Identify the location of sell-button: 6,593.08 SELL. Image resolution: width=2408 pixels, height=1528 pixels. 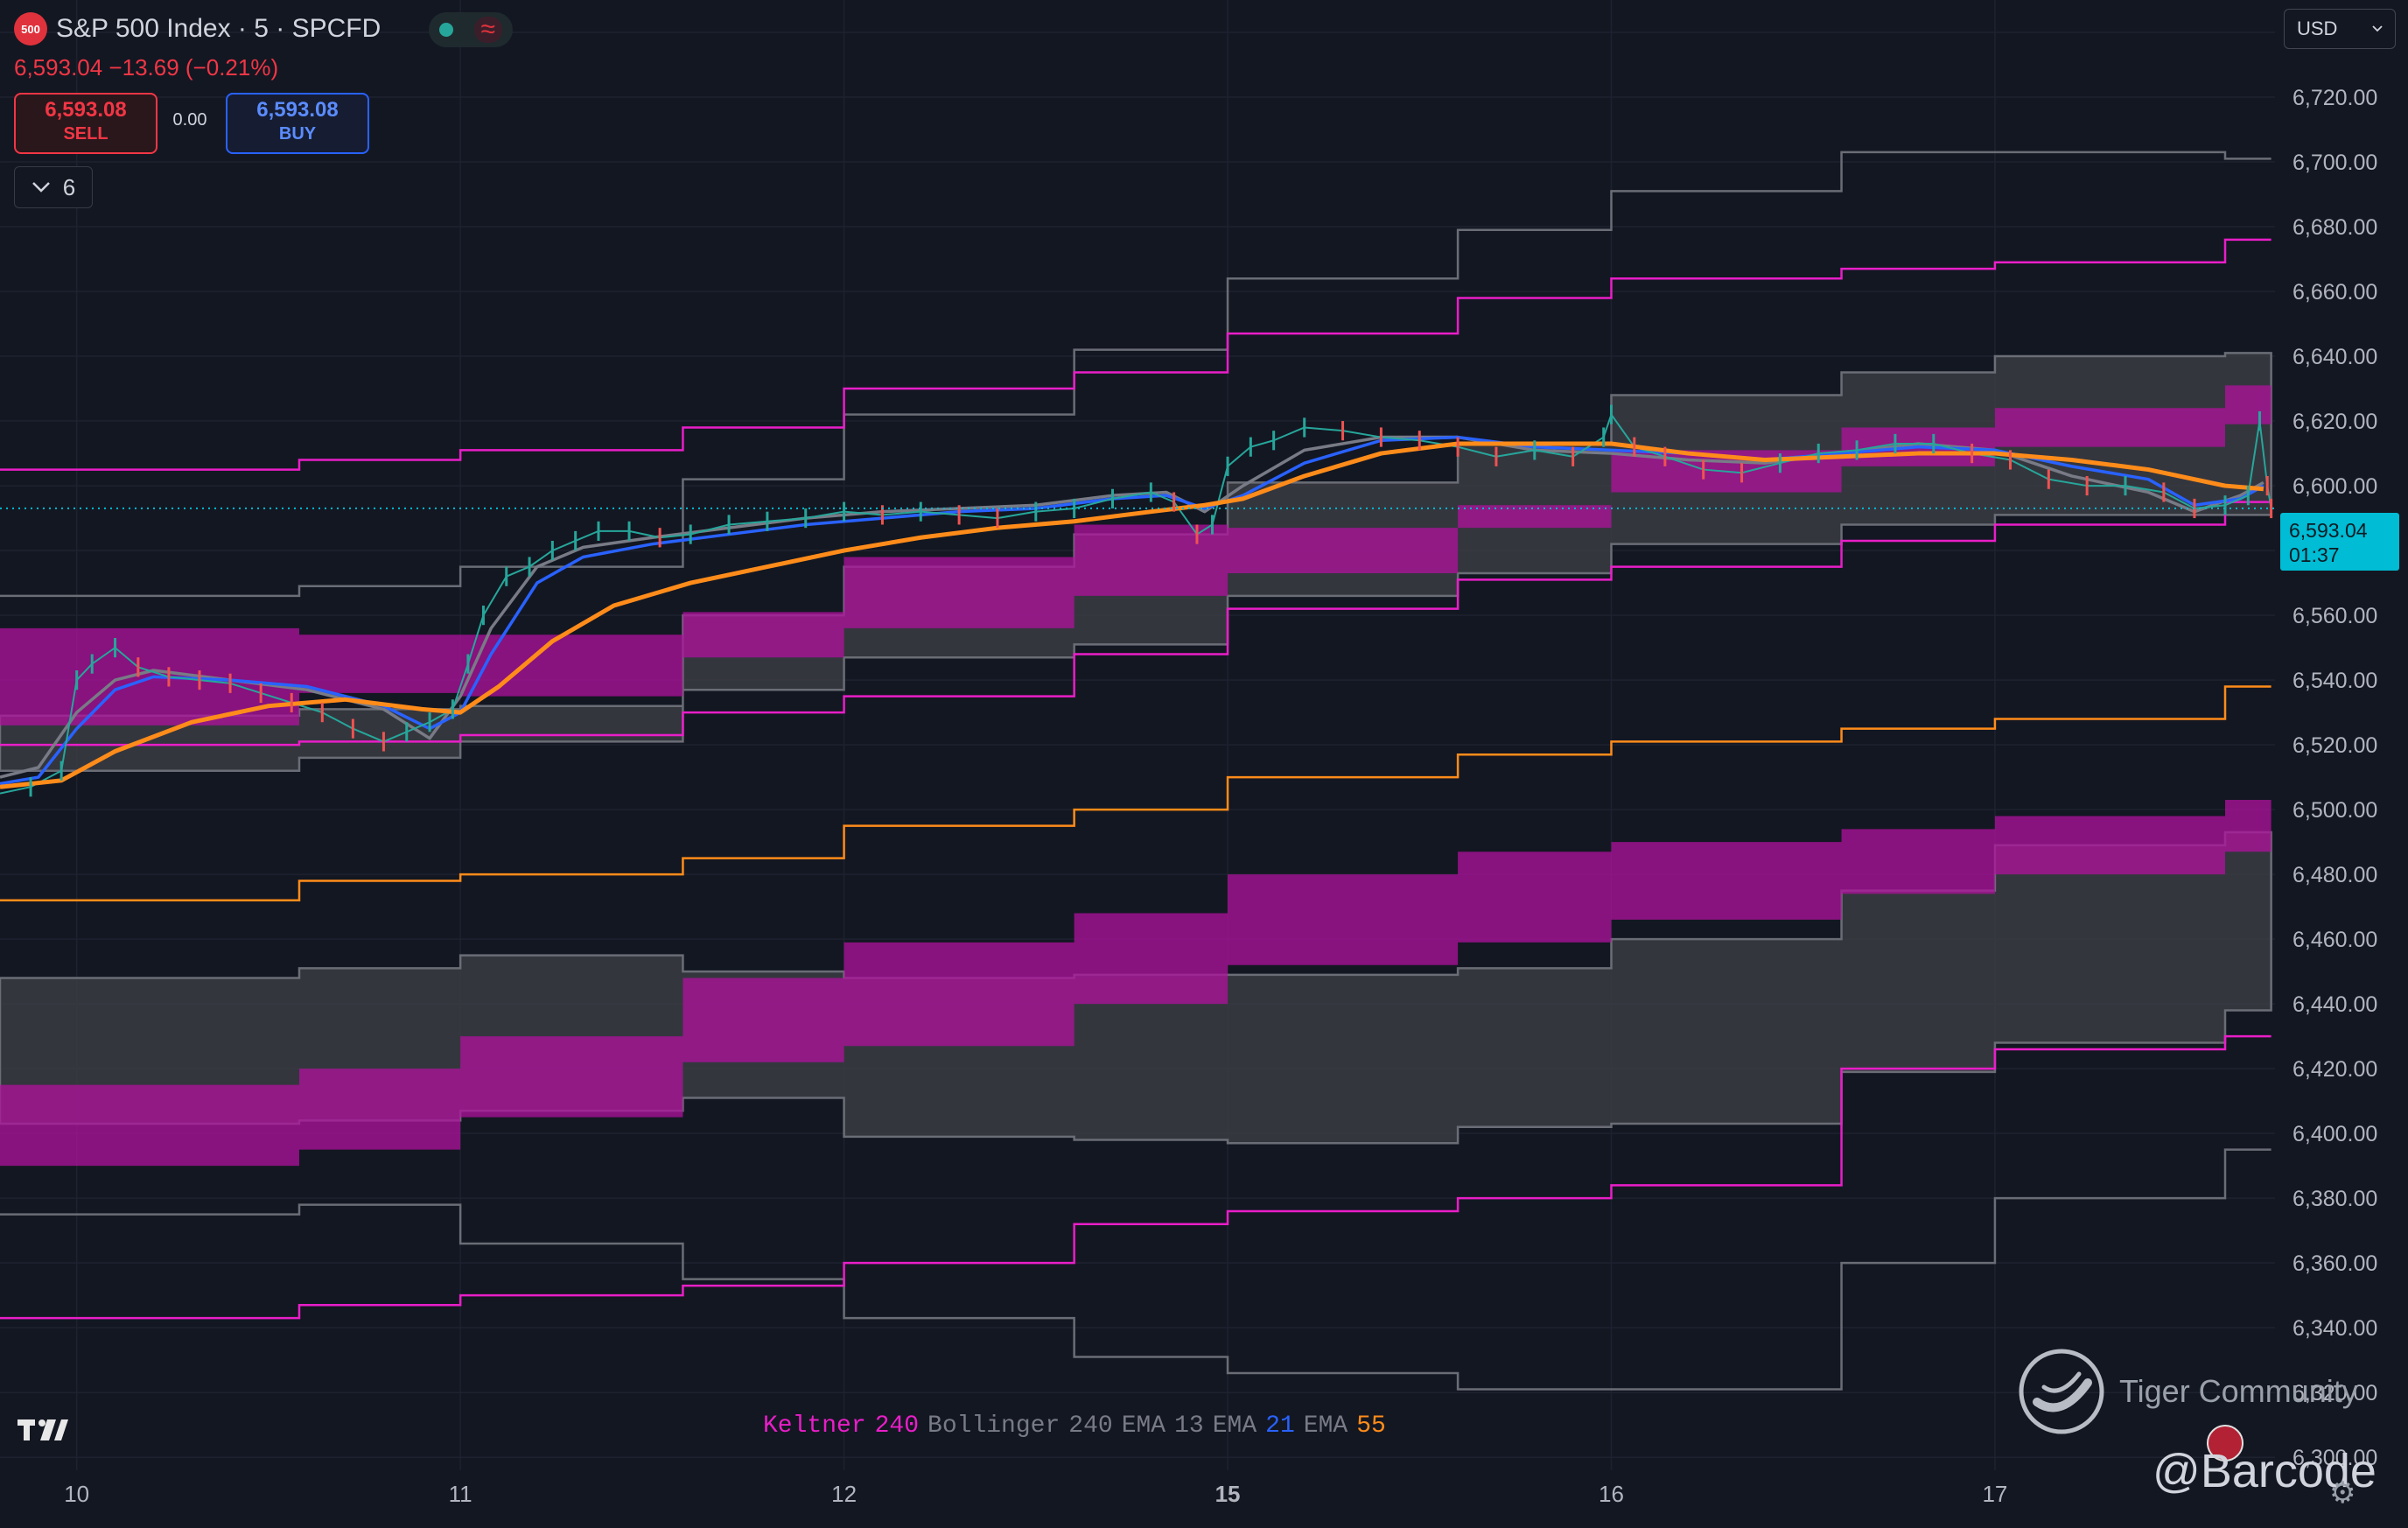
(86, 123).